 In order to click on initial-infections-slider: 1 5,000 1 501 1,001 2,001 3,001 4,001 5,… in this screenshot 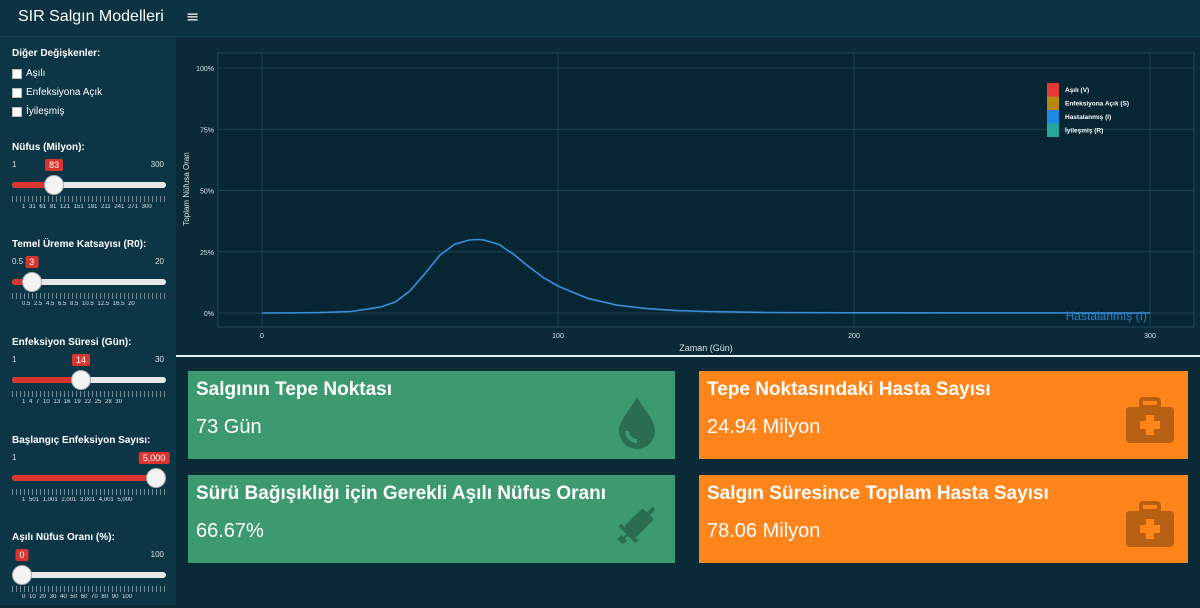, I will do `click(91, 481)`.